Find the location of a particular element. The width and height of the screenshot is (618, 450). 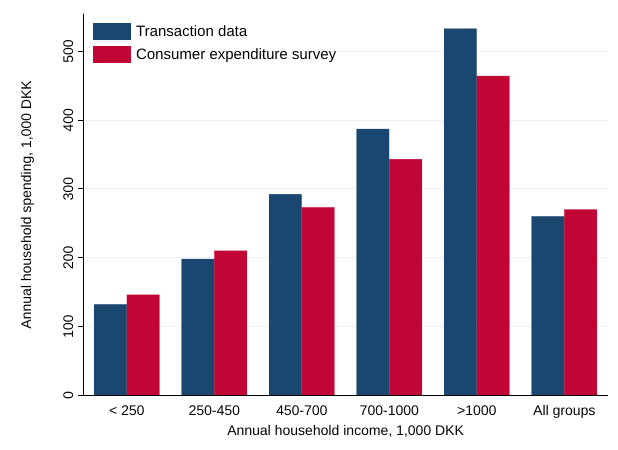

x-tick-label: All groups is located at coordinates (564, 410).